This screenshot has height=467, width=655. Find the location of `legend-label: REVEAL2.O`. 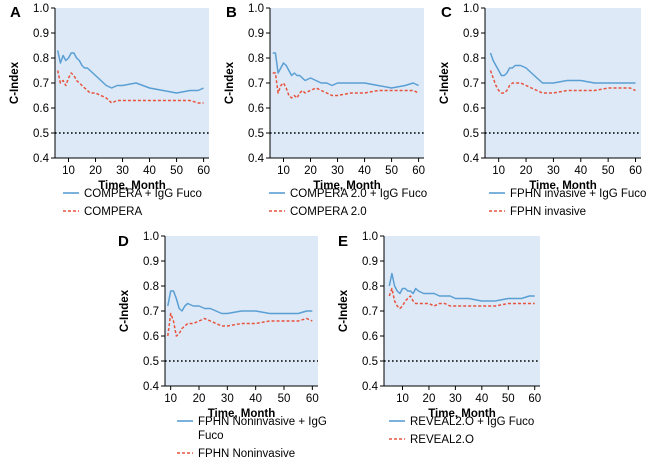

legend-label: REVEAL2.O is located at coordinates (442, 440).